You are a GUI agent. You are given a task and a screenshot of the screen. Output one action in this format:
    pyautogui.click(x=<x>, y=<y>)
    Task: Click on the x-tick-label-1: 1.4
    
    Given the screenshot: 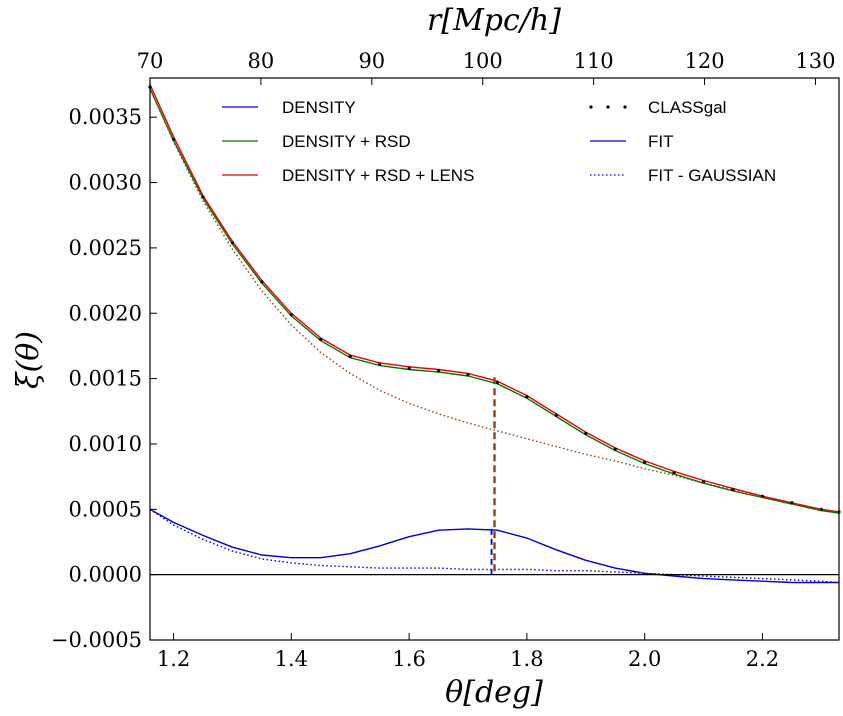 What is the action you would take?
    pyautogui.click(x=291, y=659)
    